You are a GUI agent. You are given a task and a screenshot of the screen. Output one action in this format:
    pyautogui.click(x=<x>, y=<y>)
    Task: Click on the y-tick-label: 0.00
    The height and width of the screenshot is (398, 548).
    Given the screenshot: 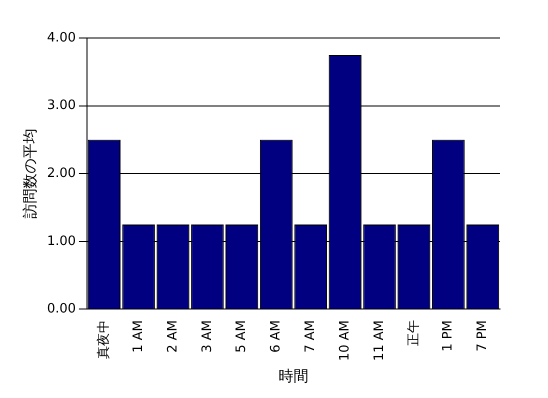 What is the action you would take?
    pyautogui.click(x=61, y=309)
    